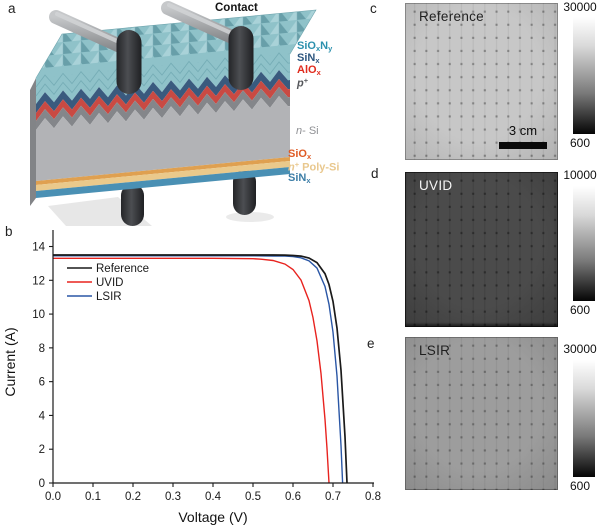  What do you see at coordinates (93, 497) in the screenshot?
I see `x-tick-label: 0.1` at bounding box center [93, 497].